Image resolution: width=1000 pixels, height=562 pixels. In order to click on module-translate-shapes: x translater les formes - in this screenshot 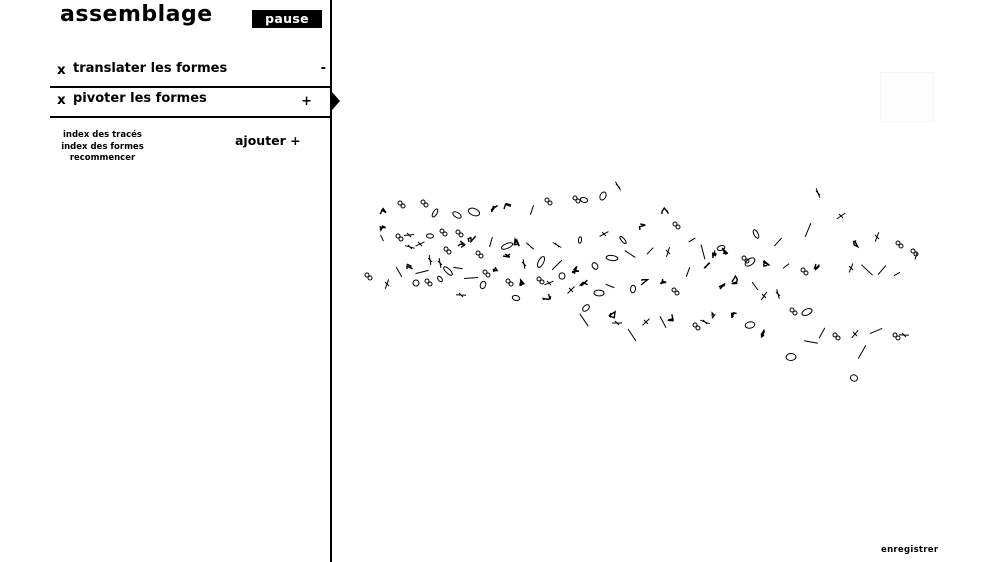, I will do `click(190, 72)`.